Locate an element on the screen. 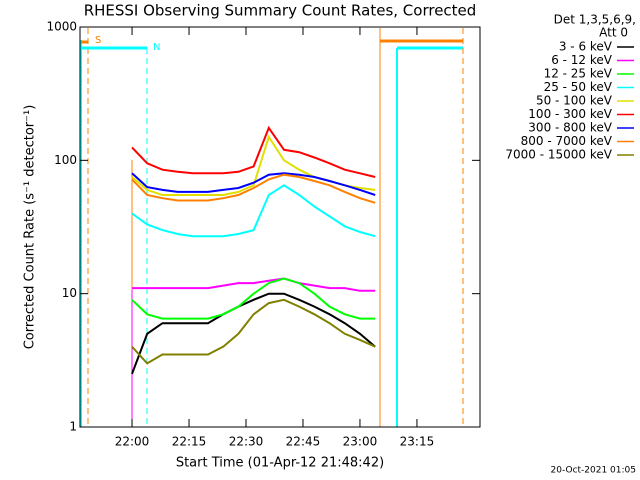  legend-label: 12 - 25 keV is located at coordinates (578, 74).